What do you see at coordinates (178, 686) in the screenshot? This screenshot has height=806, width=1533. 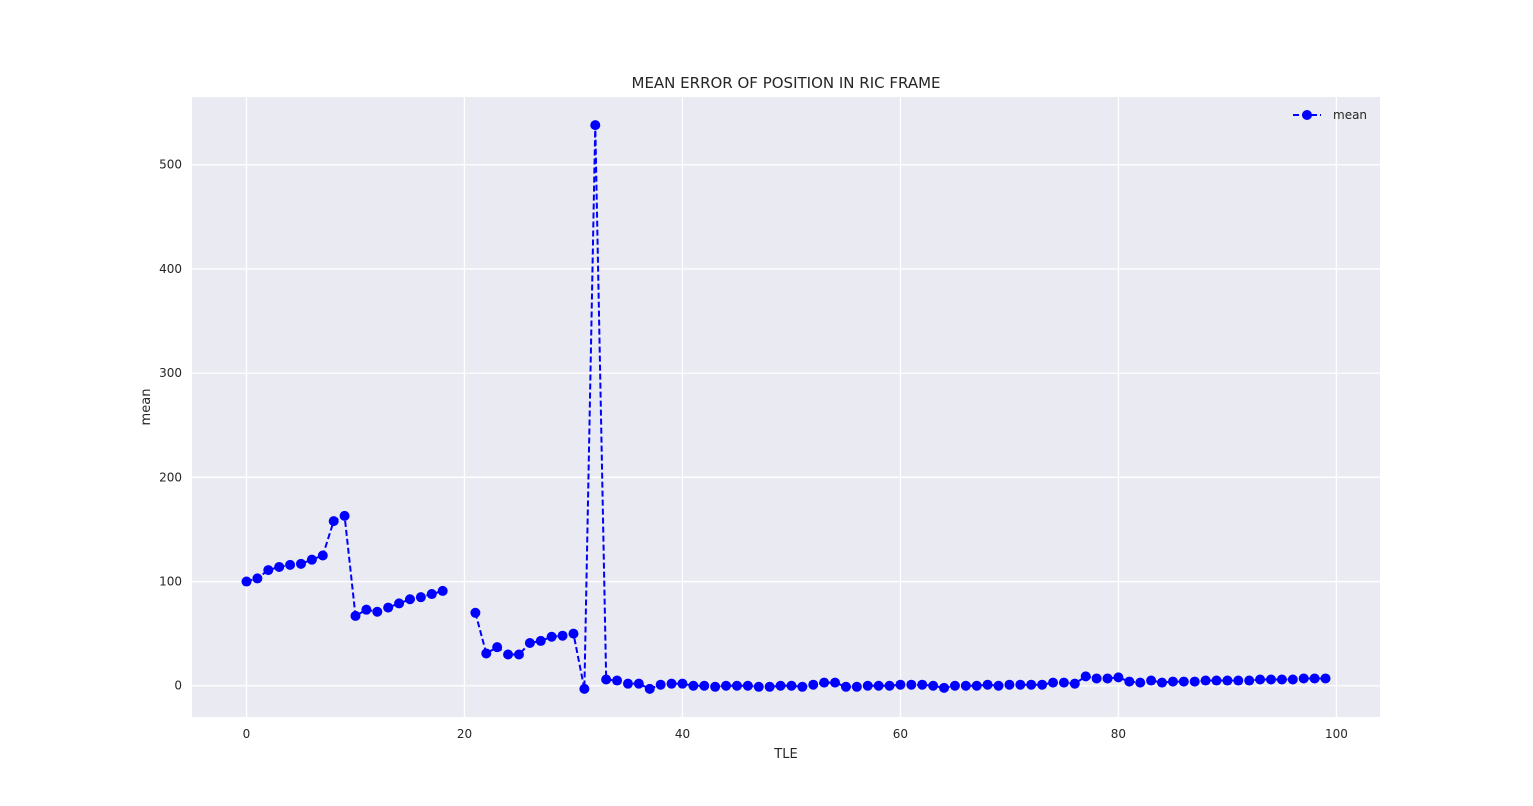 I see `y-tick-label: 0` at bounding box center [178, 686].